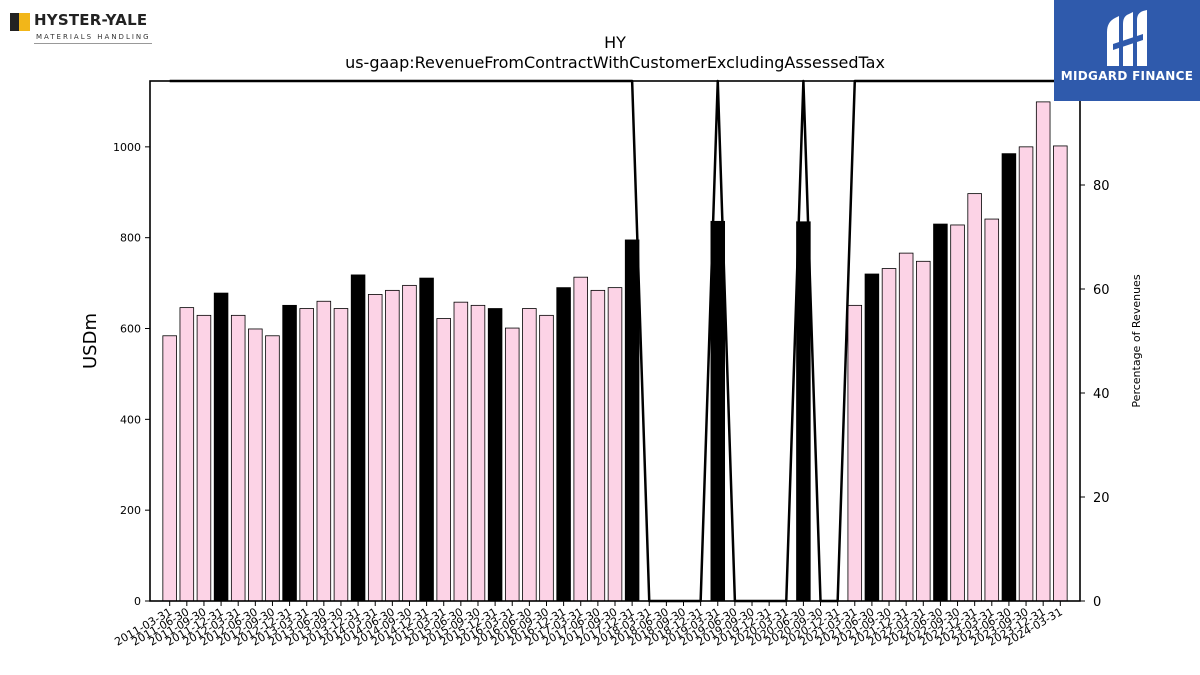 This screenshot has height=675, width=1200. What do you see at coordinates (20, 22) in the screenshot?
I see `hyster-yale-mark-icon` at bounding box center [20, 22].